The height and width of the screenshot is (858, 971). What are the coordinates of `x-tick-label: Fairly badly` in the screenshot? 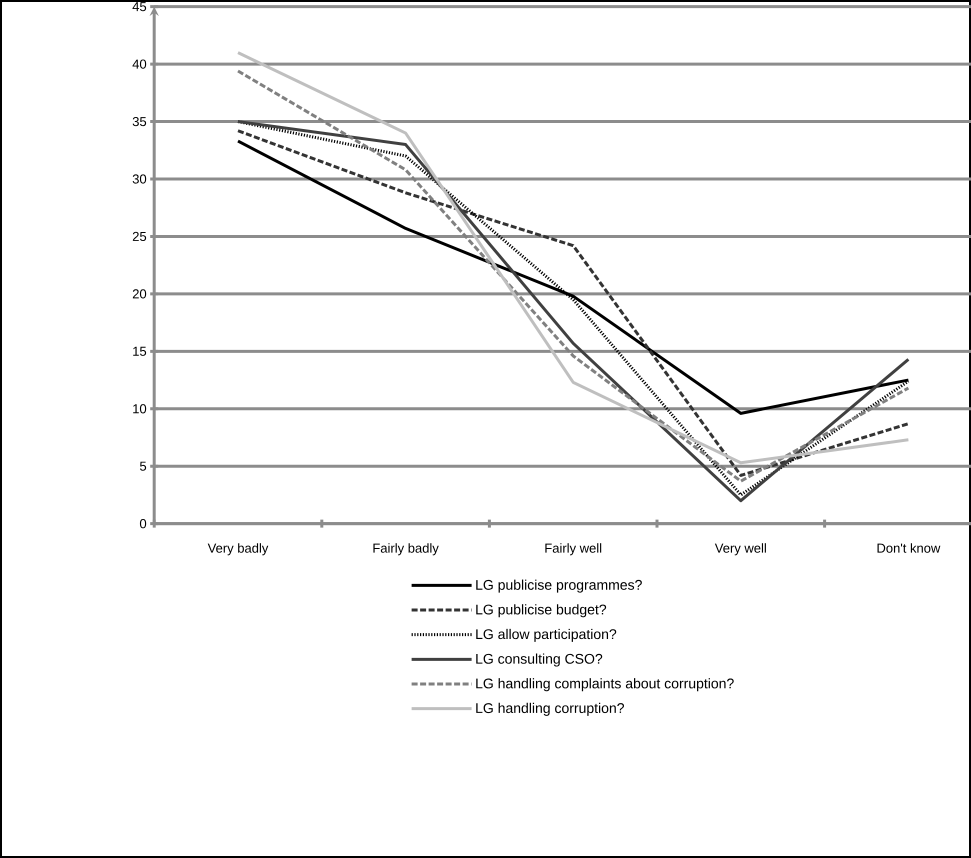 It's located at (406, 549).